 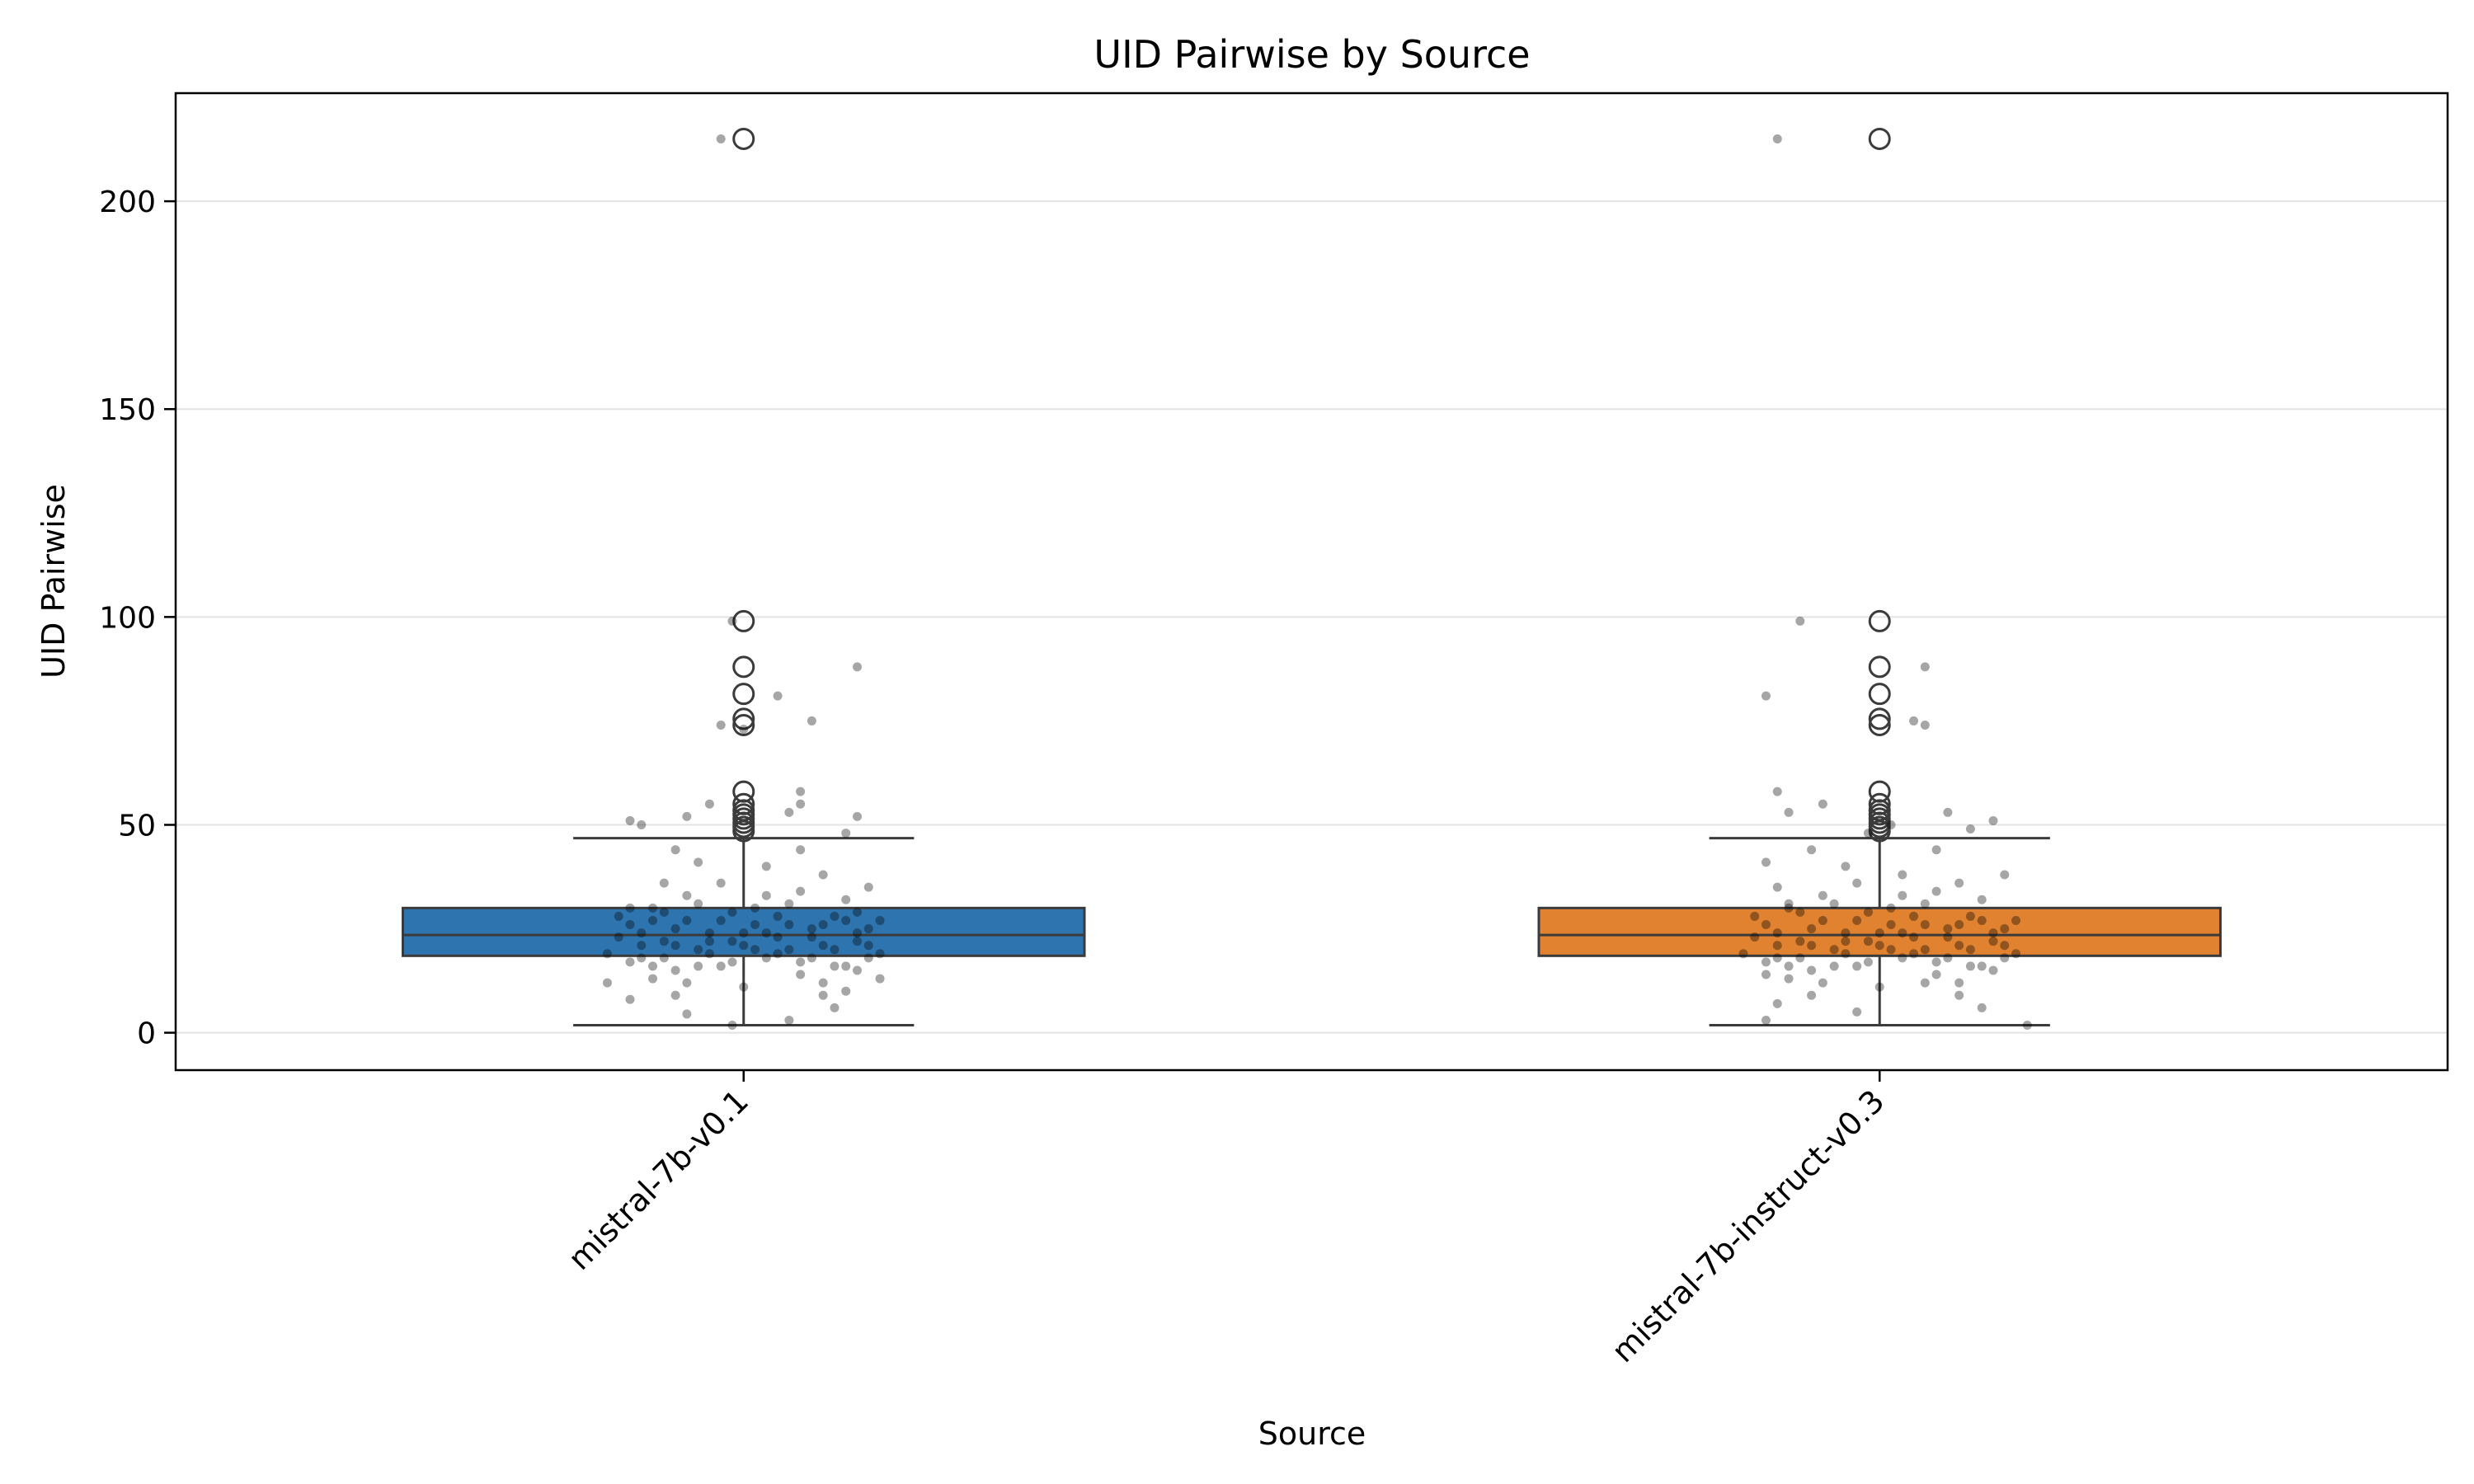 I want to click on y-tick-label: 100, so click(x=127, y=618).